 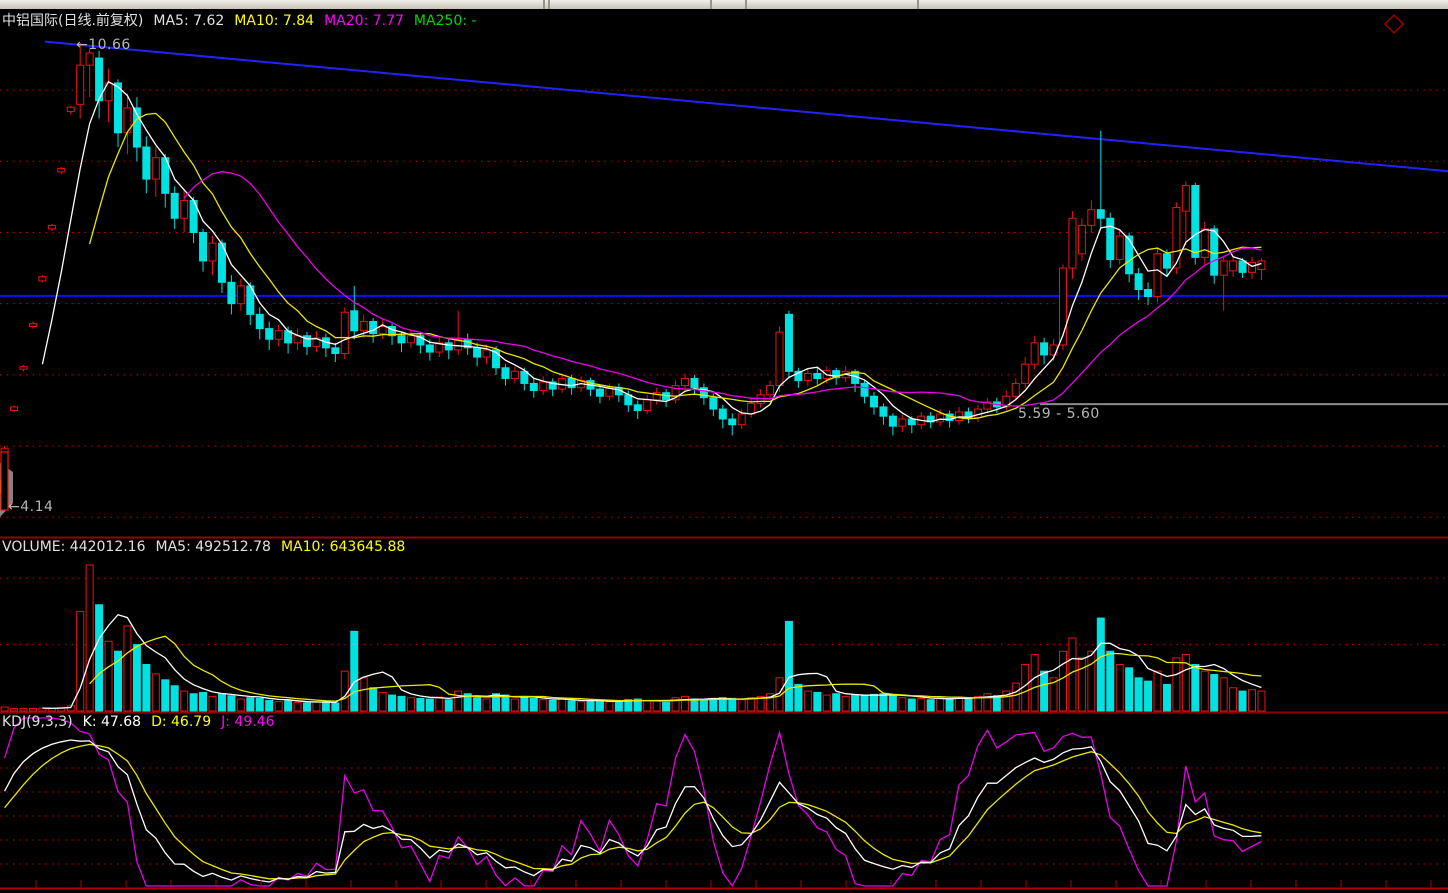 I want to click on vol-ma10-readout: MA10: 643645.88, so click(x=343, y=547).